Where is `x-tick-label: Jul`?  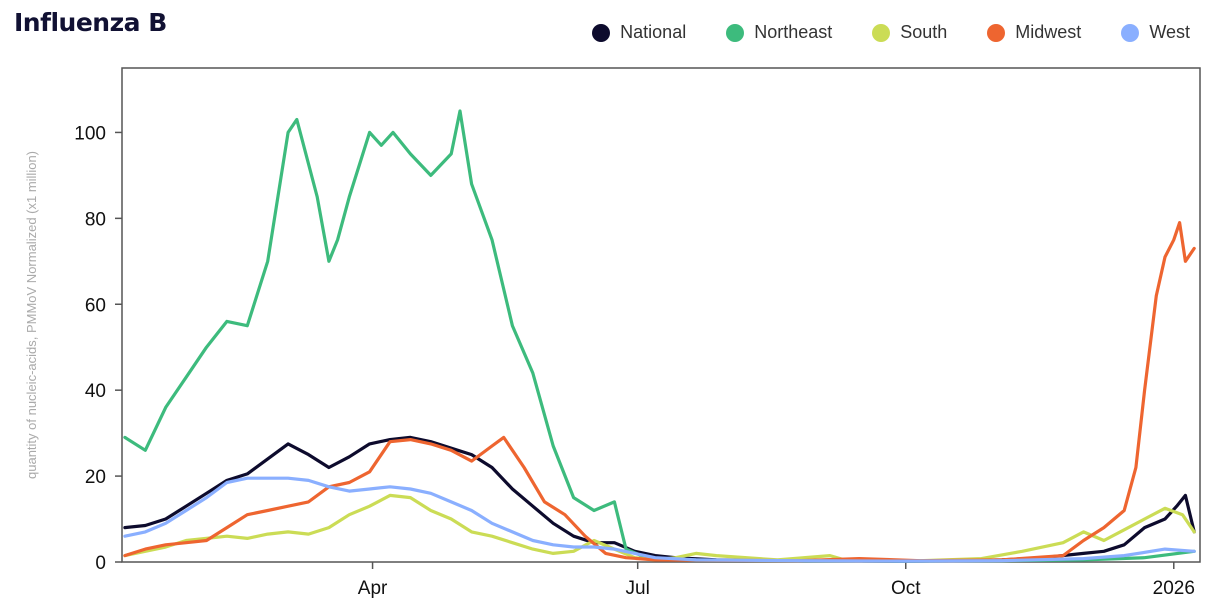
x-tick-label: Jul is located at coordinates (638, 588).